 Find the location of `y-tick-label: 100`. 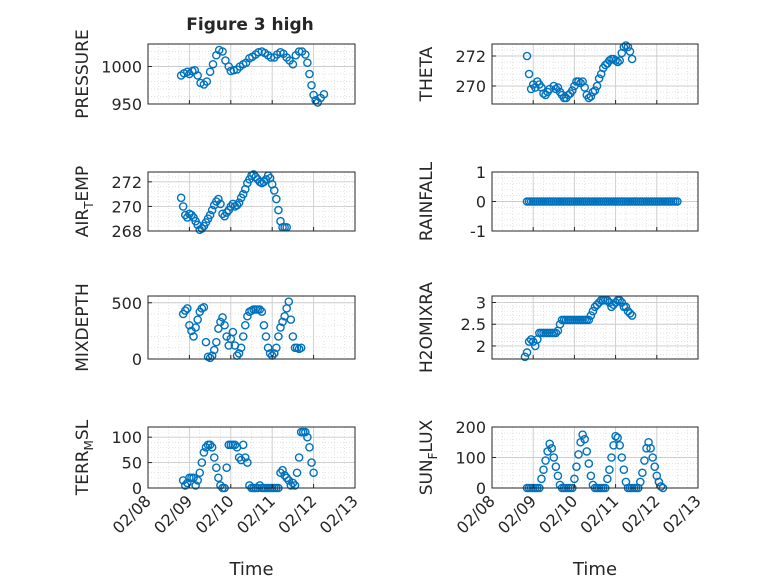

y-tick-label: 100 is located at coordinates (126, 437).